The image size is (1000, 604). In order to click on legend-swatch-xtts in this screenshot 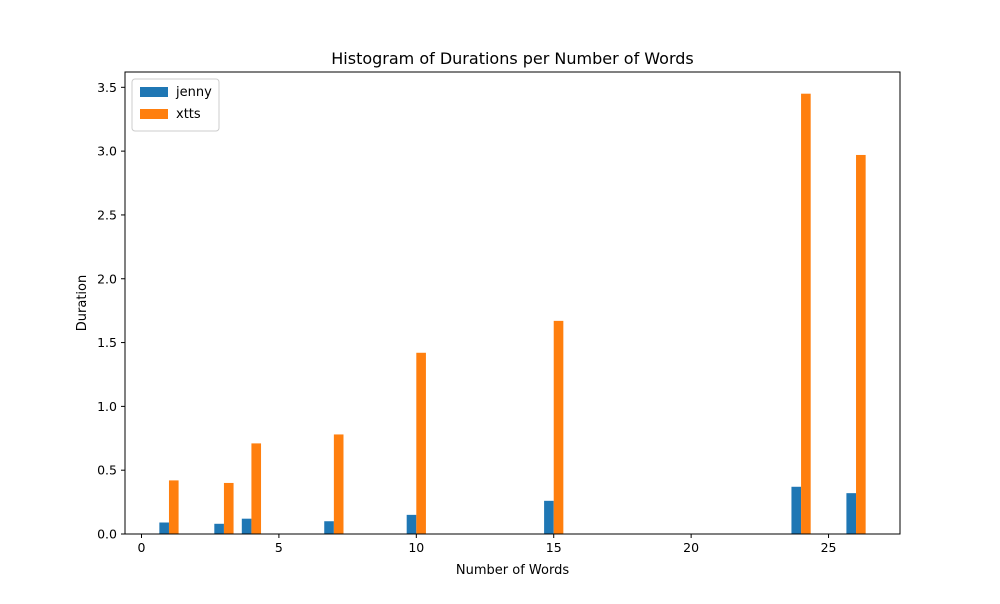, I will do `click(154, 114)`.